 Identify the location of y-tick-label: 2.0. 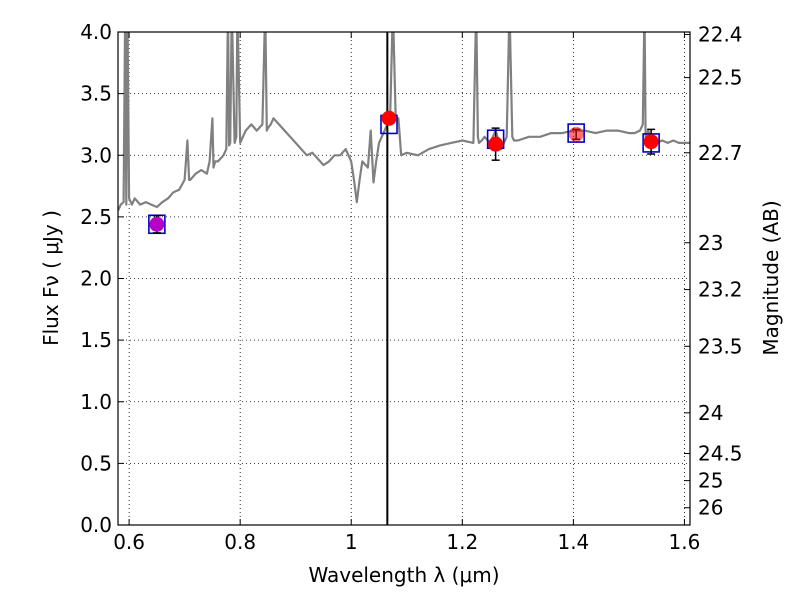
(96, 279).